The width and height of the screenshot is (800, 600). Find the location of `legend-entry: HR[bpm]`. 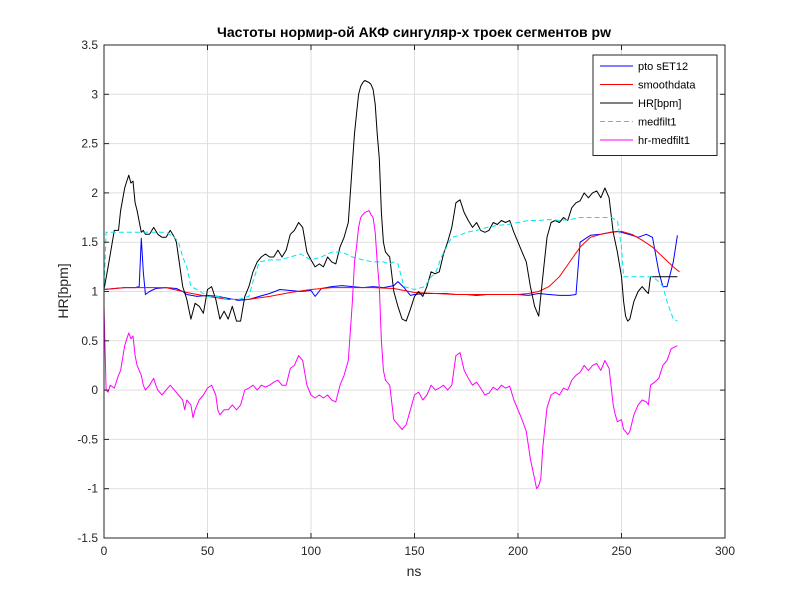

legend-entry: HR[bpm] is located at coordinates (659, 104).